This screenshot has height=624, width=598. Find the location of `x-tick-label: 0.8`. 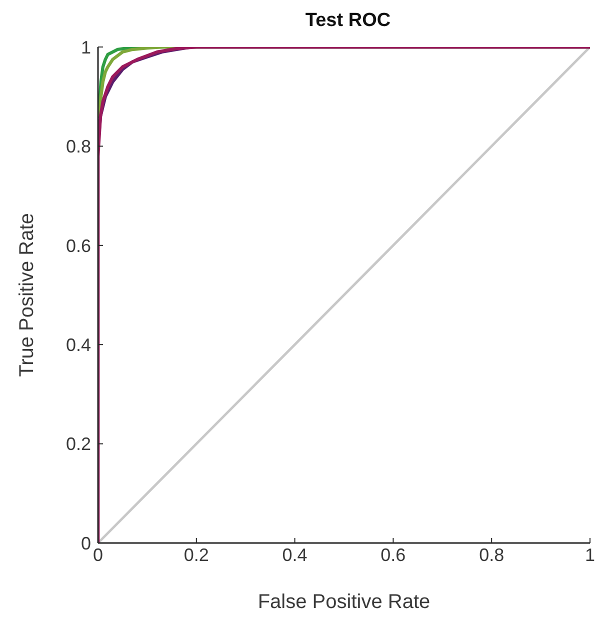

x-tick-label: 0.8 is located at coordinates (491, 554).